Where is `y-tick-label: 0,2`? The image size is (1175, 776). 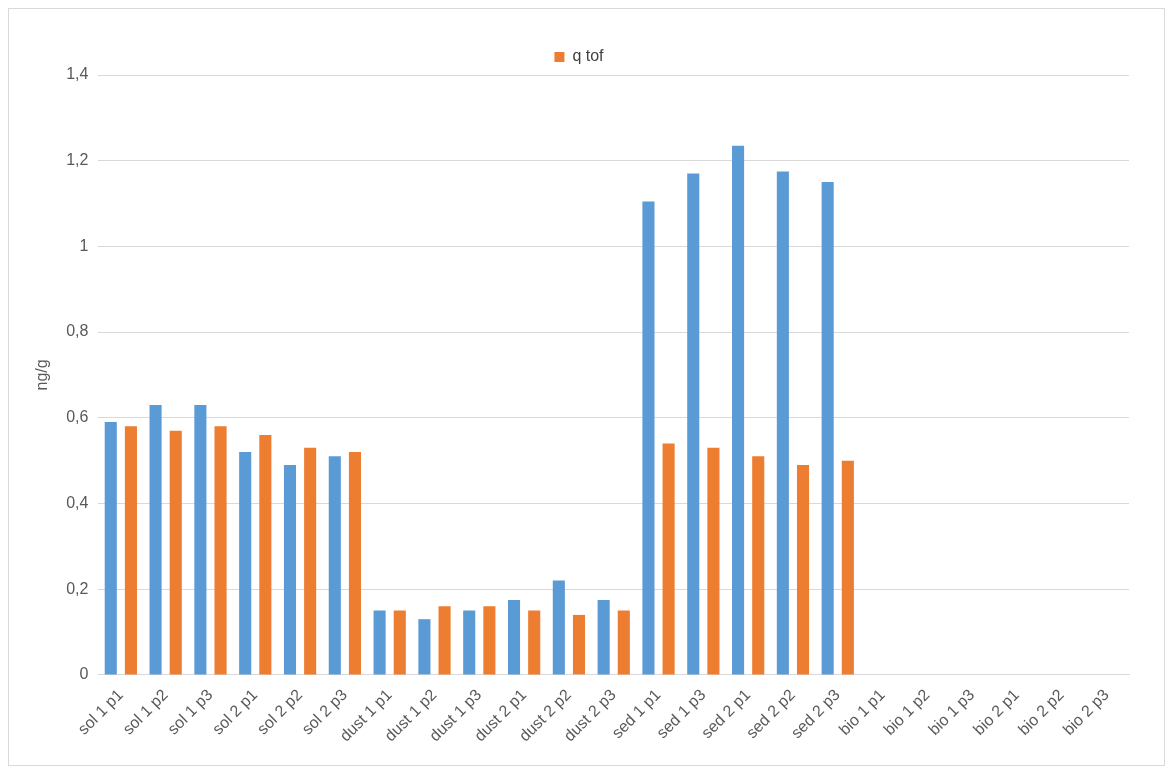 y-tick-label: 0,2 is located at coordinates (77, 588).